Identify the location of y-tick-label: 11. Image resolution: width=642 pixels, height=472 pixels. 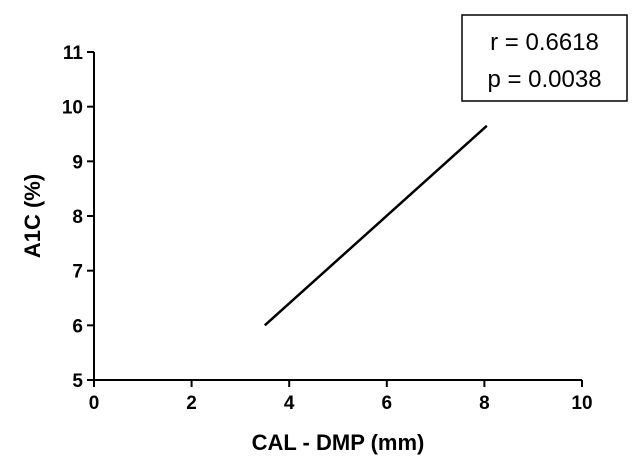
(73, 53).